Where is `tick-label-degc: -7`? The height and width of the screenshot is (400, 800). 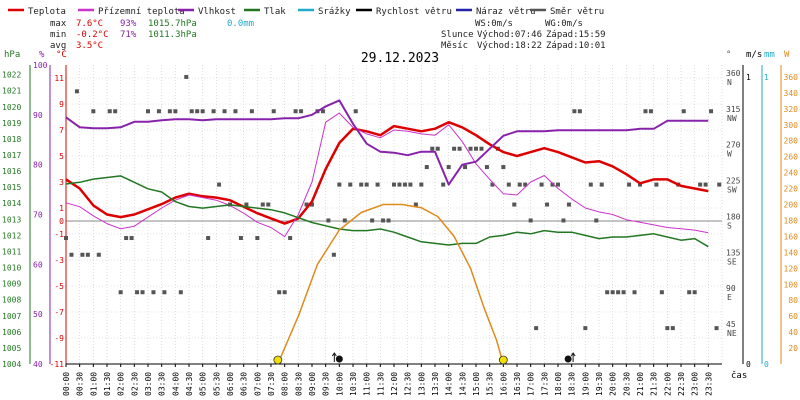 tick-label-degc: -7 is located at coordinates (59, 312).